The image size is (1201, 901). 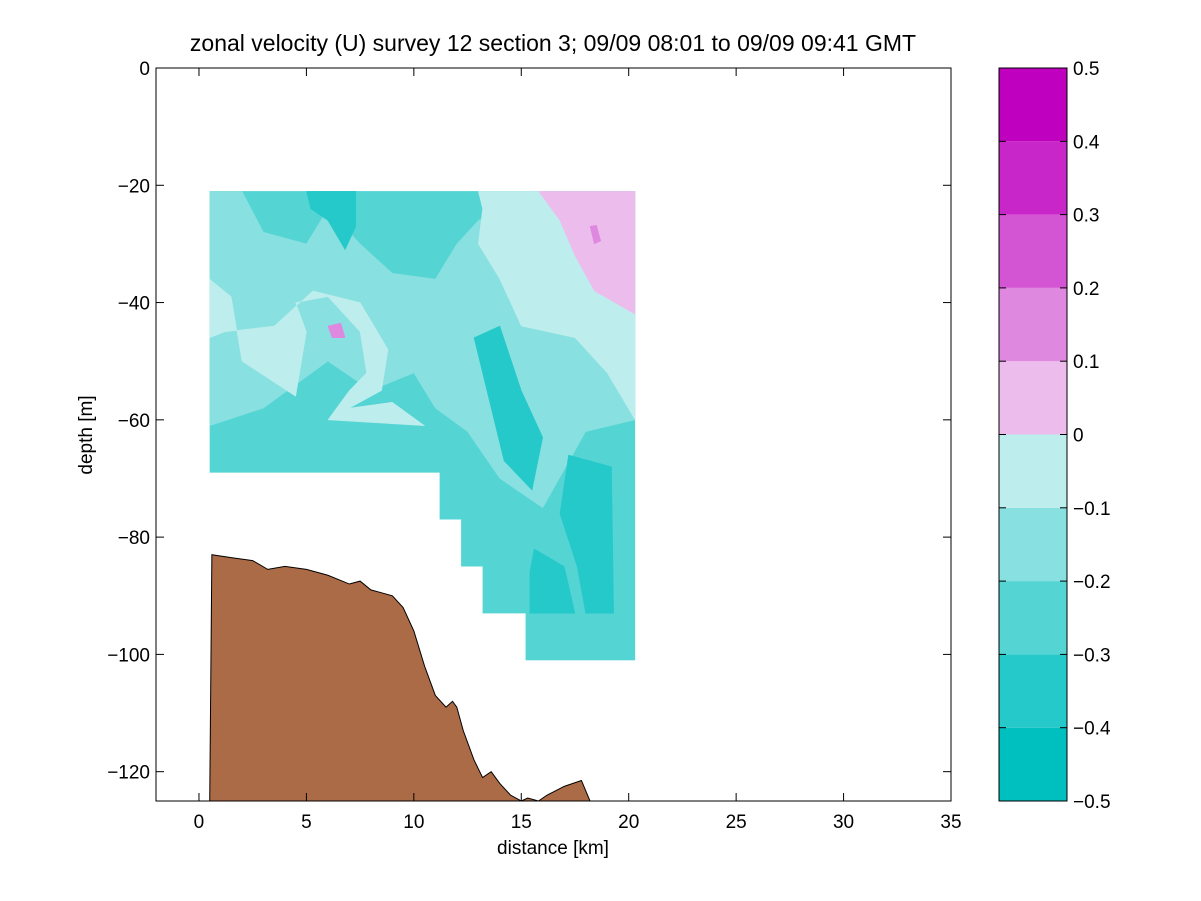 I want to click on colorbar-tick-label: 0.1, so click(x=1086, y=362).